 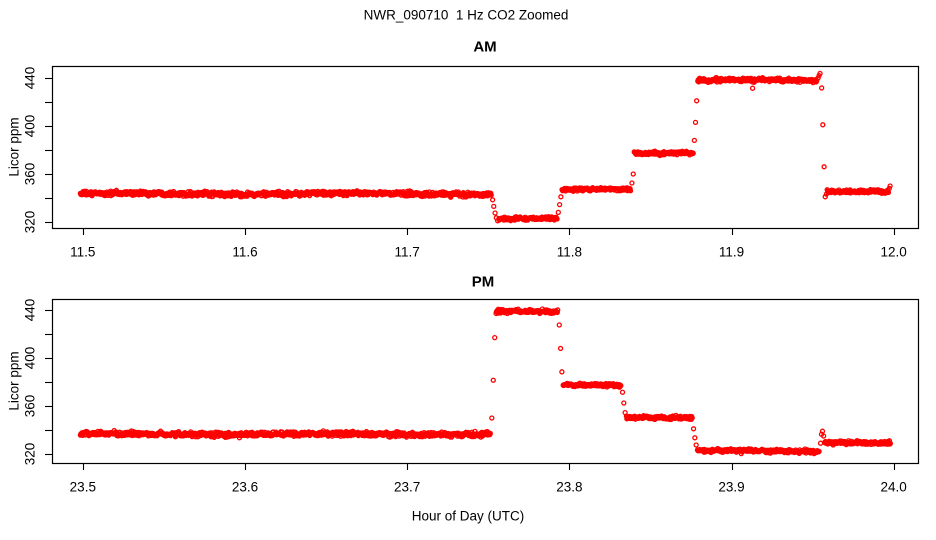 What do you see at coordinates (893, 487) in the screenshot?
I see `x-tick-label: 24.0` at bounding box center [893, 487].